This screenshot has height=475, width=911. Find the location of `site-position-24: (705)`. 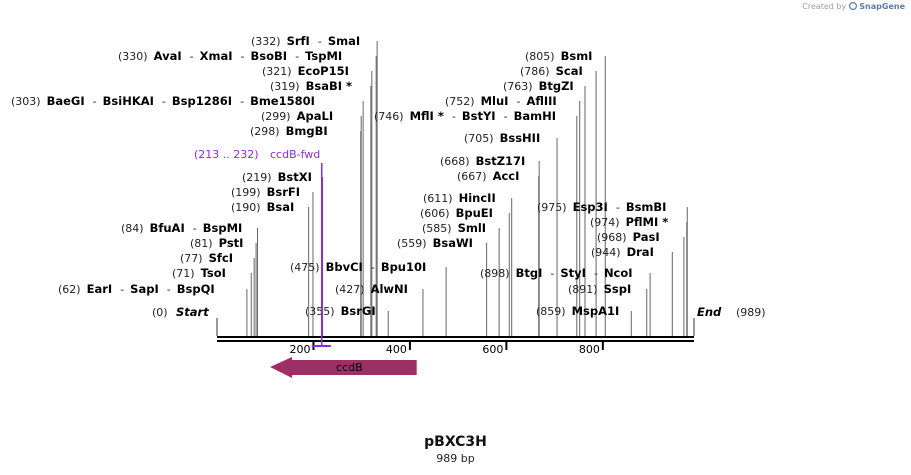

site-position-24: (705) is located at coordinates (479, 138).